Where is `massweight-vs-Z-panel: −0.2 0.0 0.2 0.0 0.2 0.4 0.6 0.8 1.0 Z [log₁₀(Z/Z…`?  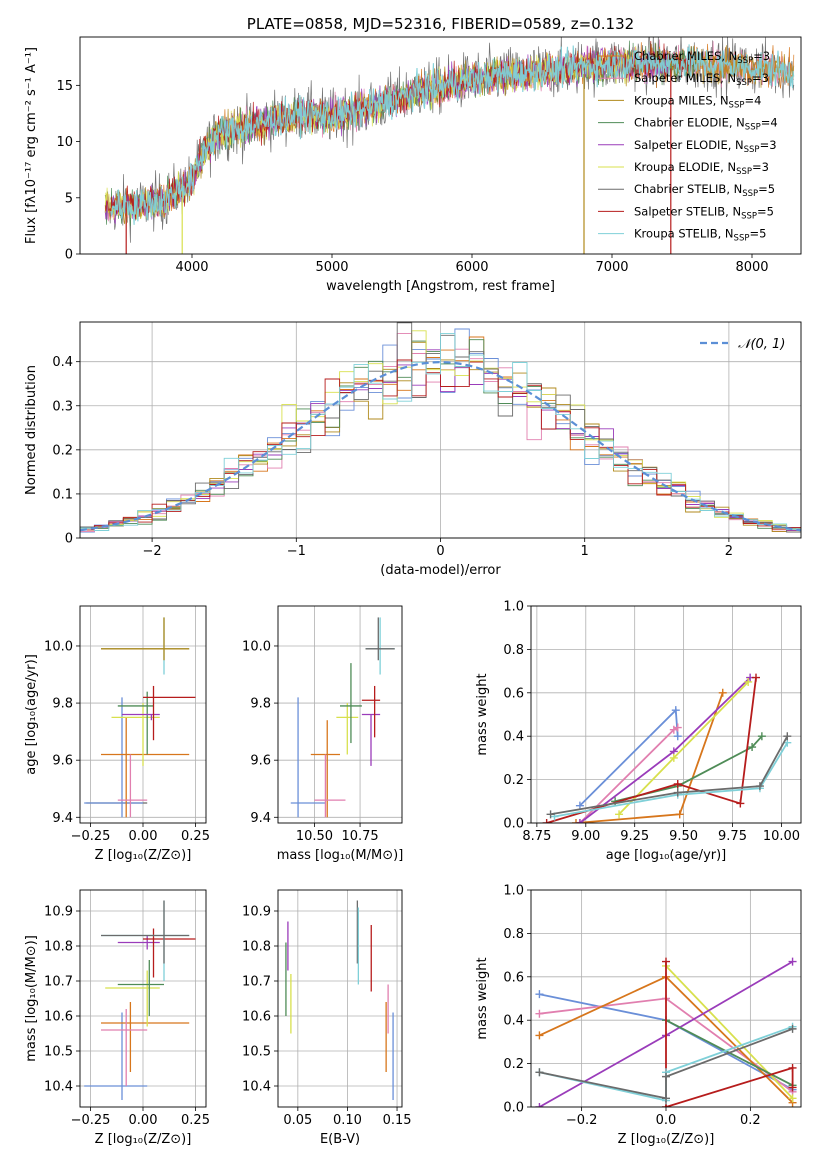 massweight-vs-Z-panel: −0.2 0.0 0.2 0.0 0.2 0.4 0.6 0.8 1.0 Z [log₁₀(Z/Z… is located at coordinates (638, 1015).